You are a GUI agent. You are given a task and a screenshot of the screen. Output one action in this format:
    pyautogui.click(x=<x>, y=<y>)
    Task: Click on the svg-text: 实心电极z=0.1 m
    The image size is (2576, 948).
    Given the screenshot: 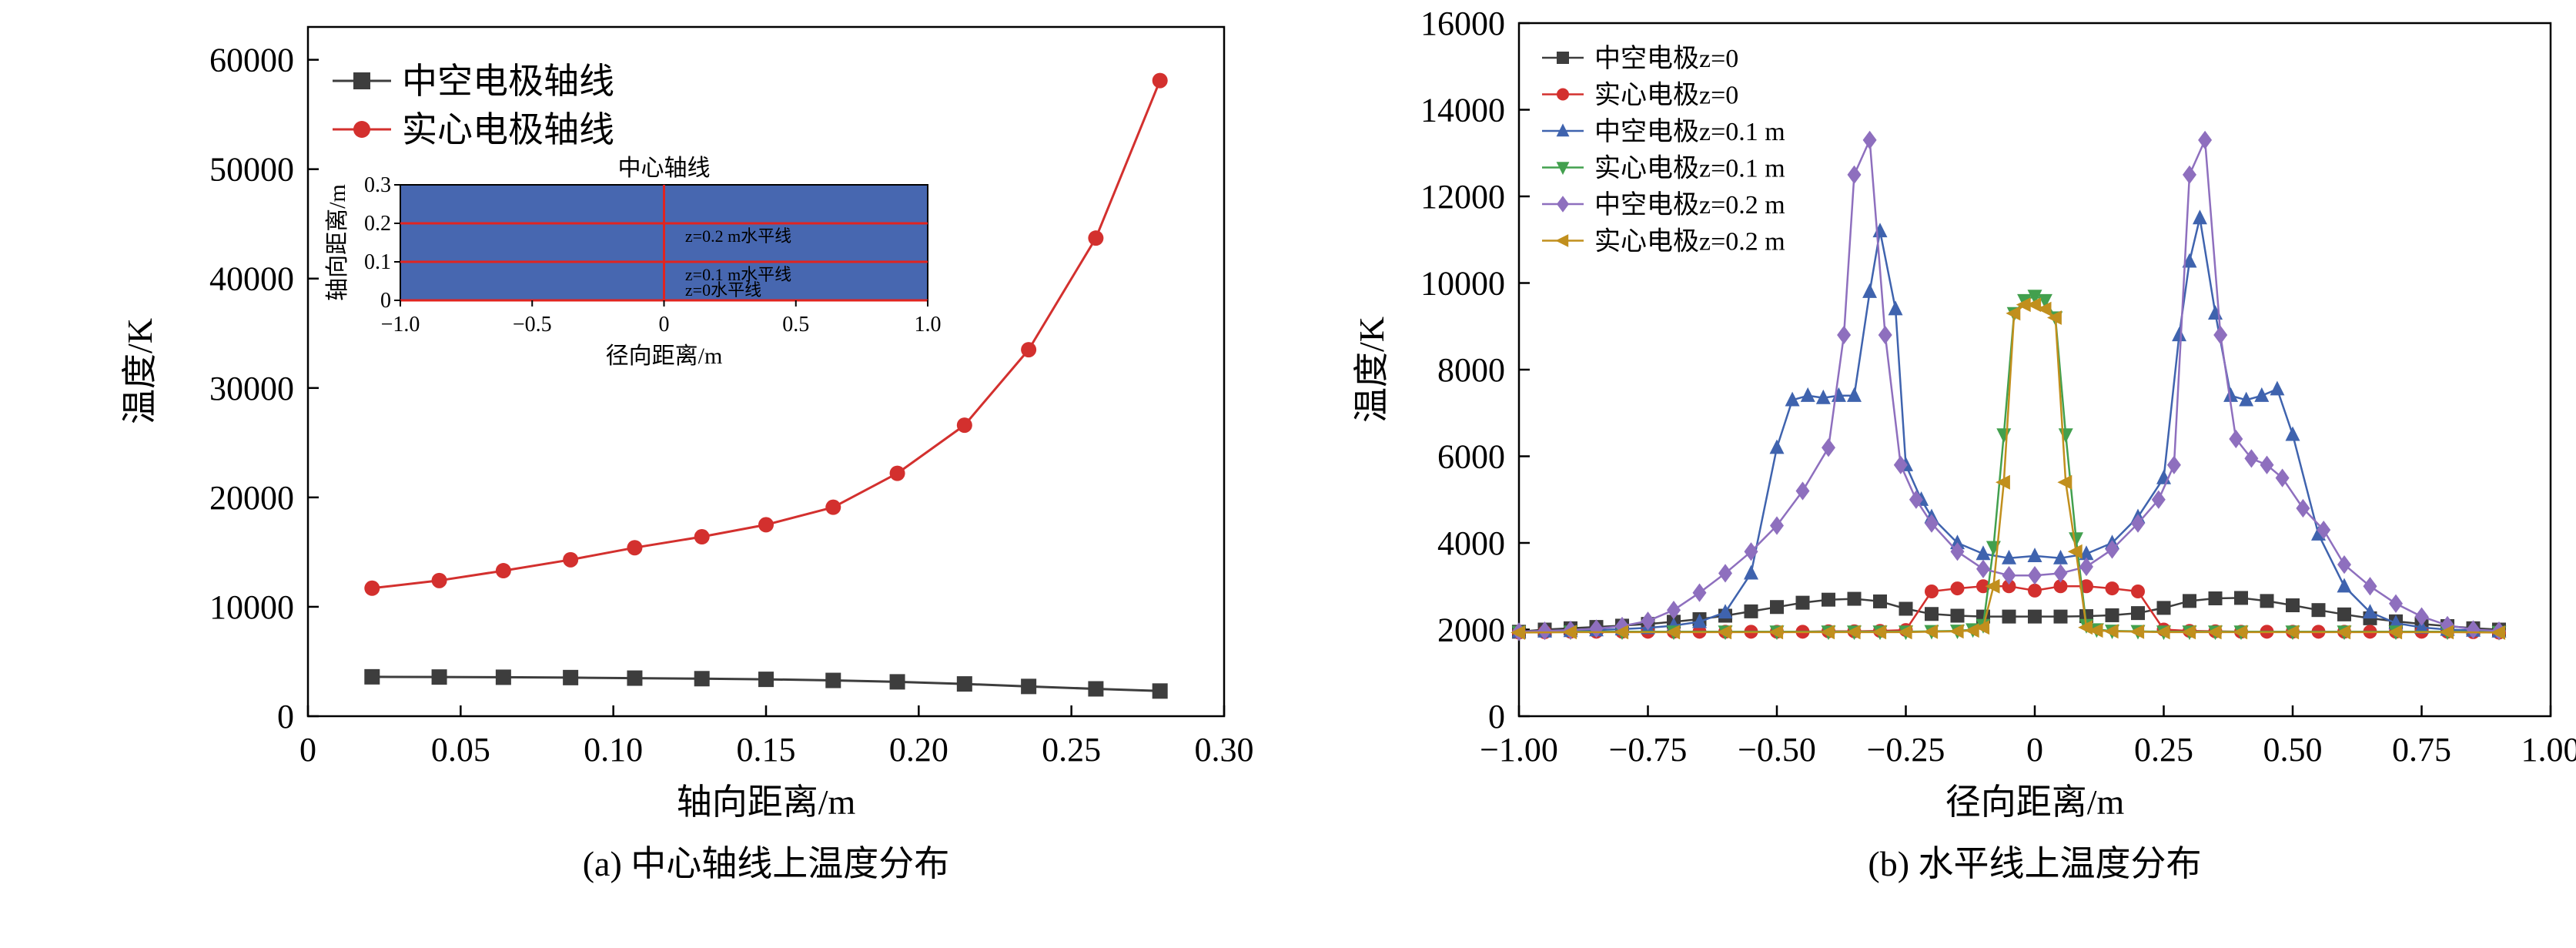 What is the action you would take?
    pyautogui.click(x=1690, y=168)
    